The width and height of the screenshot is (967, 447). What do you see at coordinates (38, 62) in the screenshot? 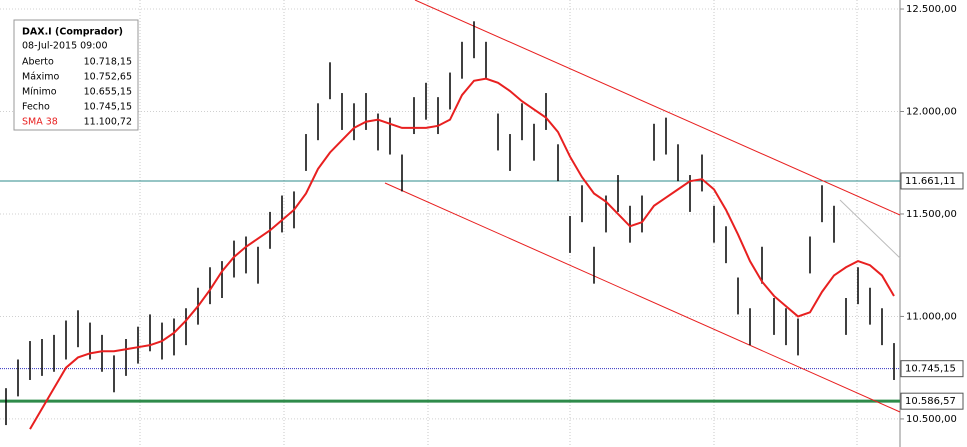
I see `info-label: Aberto` at bounding box center [38, 62].